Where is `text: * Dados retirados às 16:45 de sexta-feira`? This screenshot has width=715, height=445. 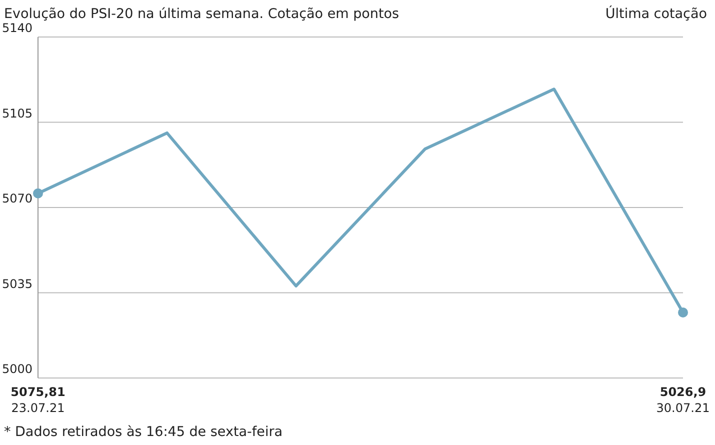
text: * Dados retirados às 16:45 de sexta-feira is located at coordinates (143, 432).